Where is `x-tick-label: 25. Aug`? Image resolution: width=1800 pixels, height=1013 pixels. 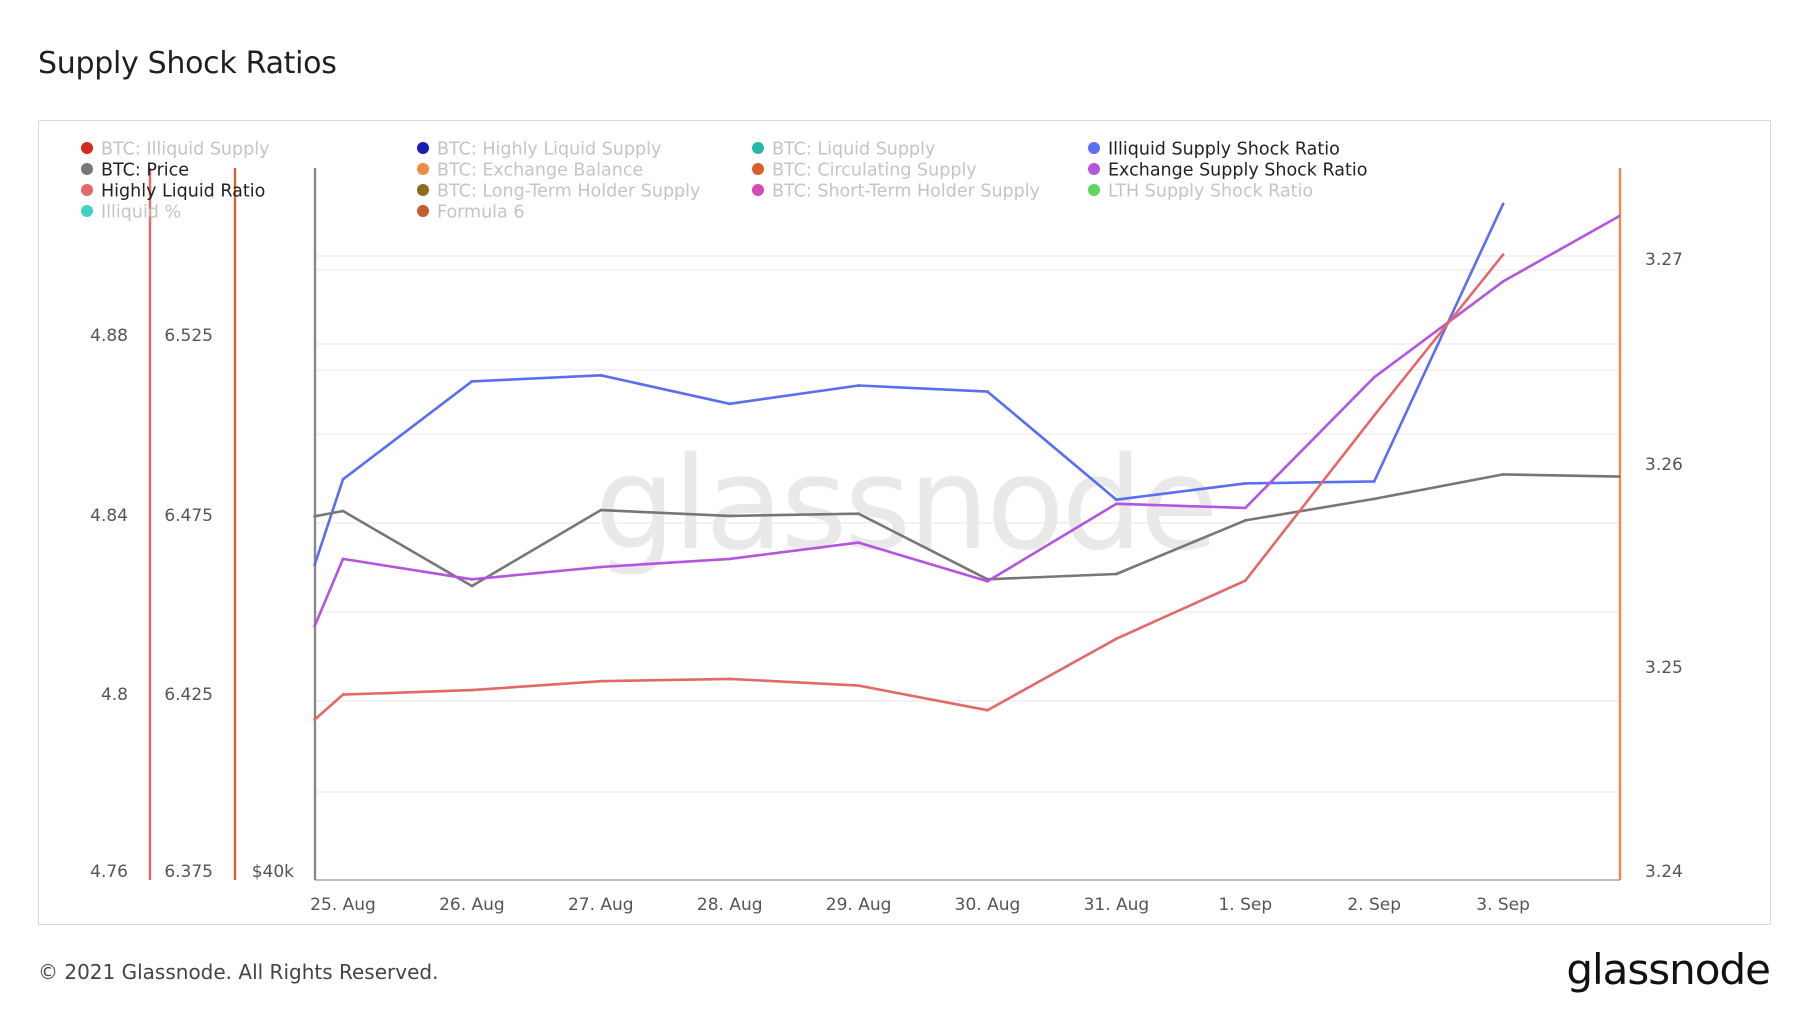 x-tick-label: 25. Aug is located at coordinates (343, 905).